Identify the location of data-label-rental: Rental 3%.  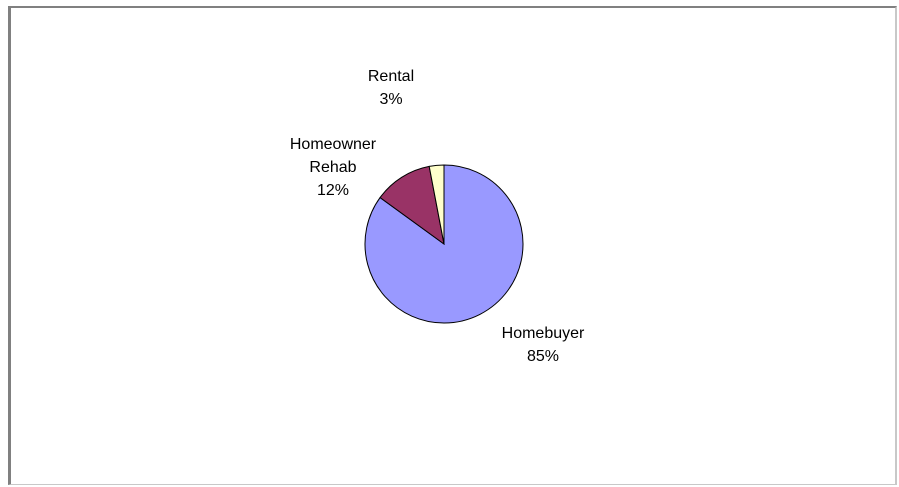
(391, 88).